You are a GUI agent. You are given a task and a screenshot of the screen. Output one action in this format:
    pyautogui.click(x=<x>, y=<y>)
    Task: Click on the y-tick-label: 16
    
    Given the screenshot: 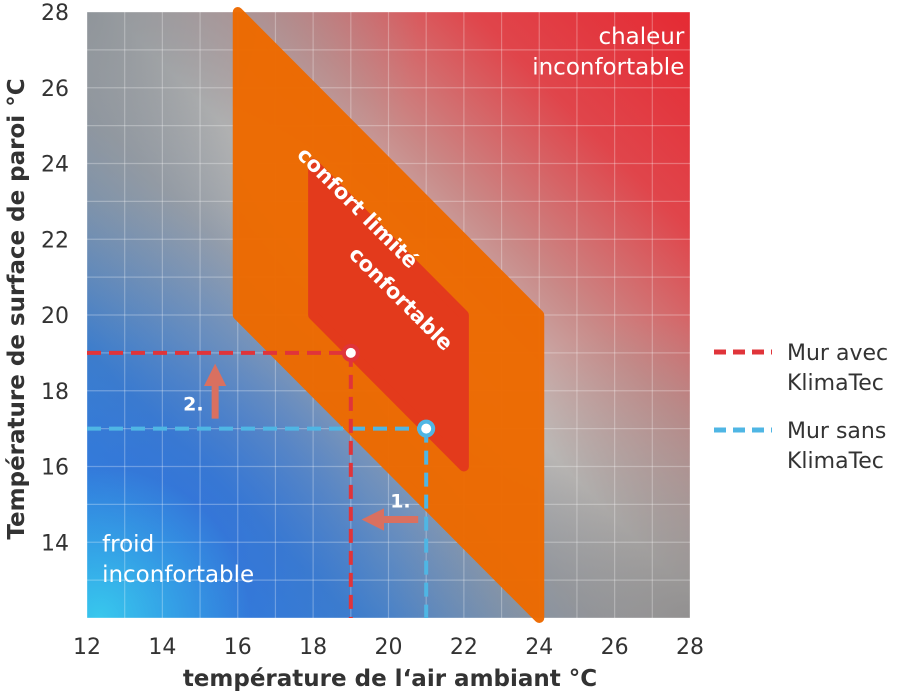 What is the action you would take?
    pyautogui.click(x=55, y=468)
    